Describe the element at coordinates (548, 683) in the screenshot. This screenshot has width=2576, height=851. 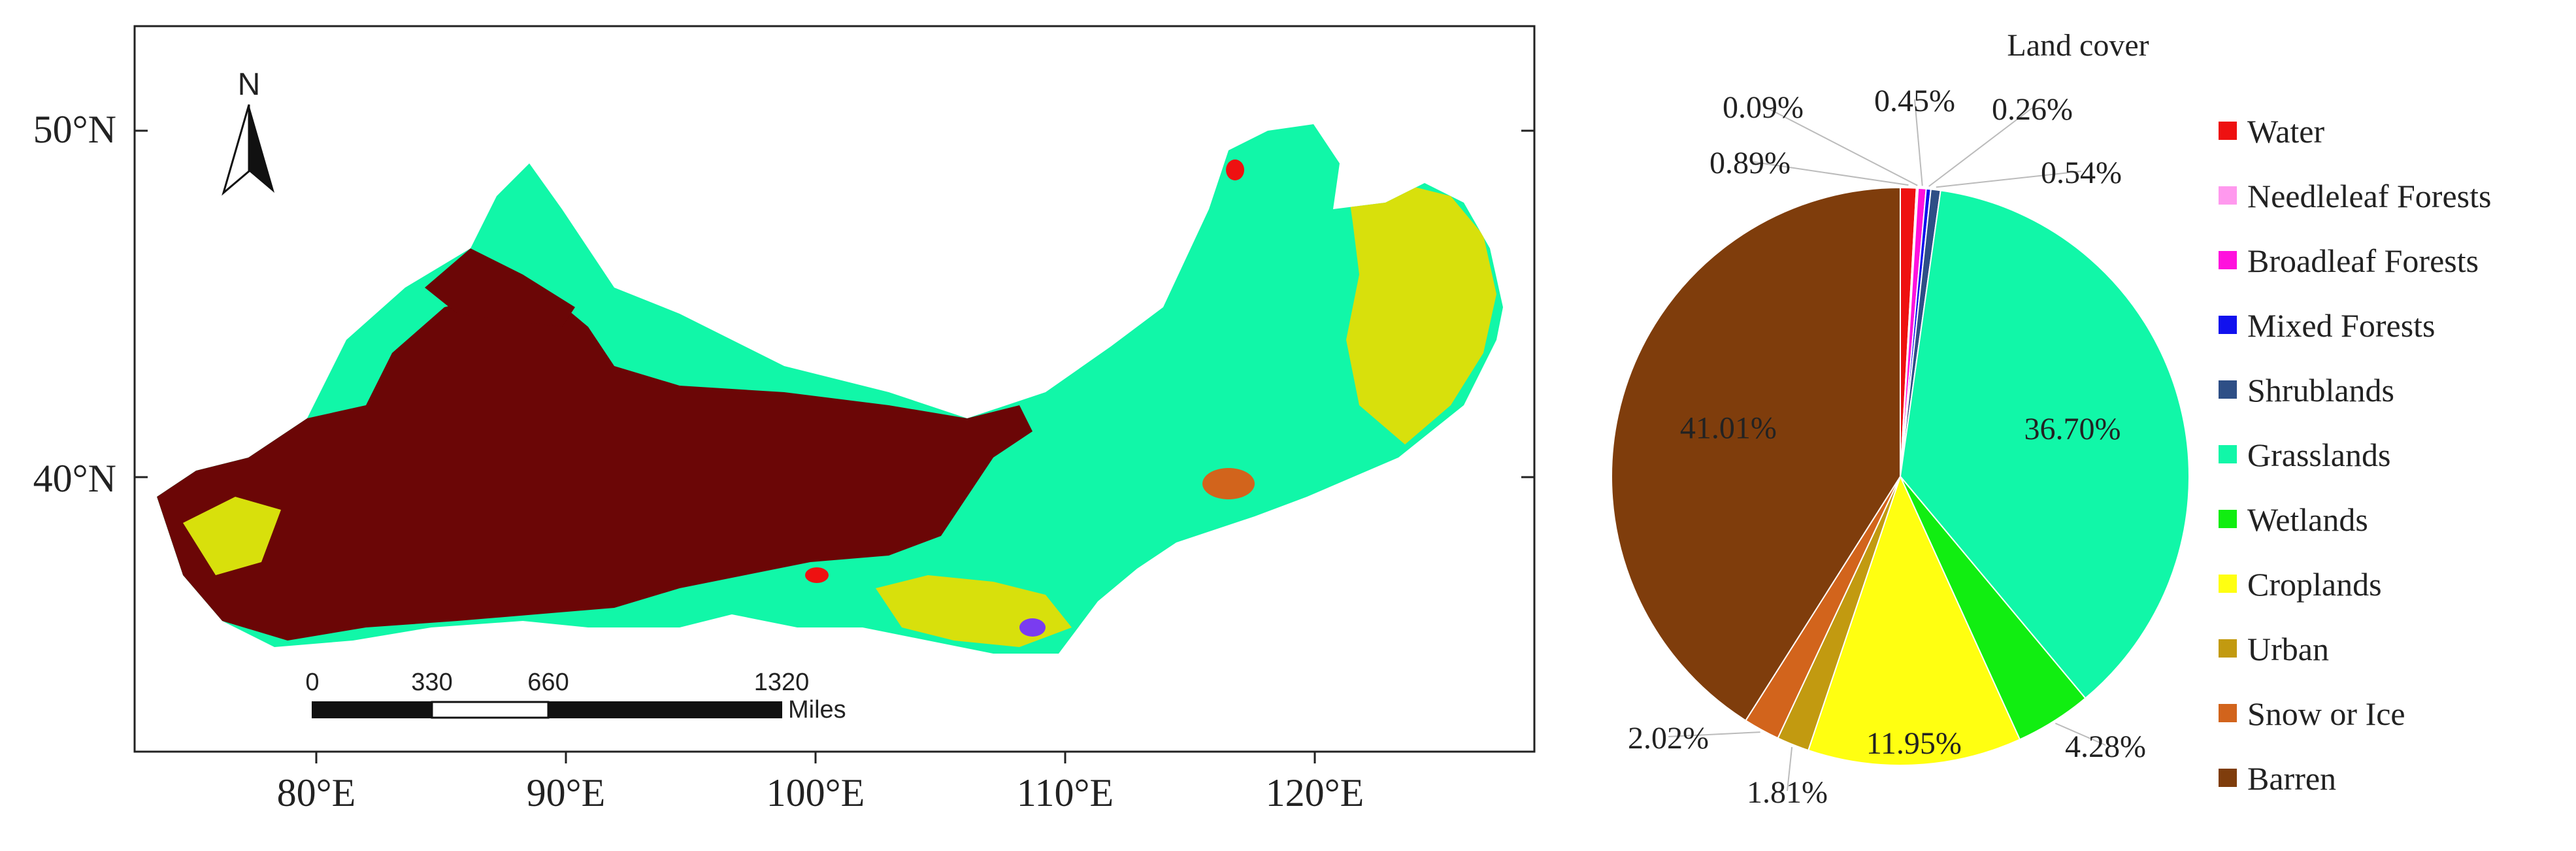
I see `scale-tick-660: 660` at that location.